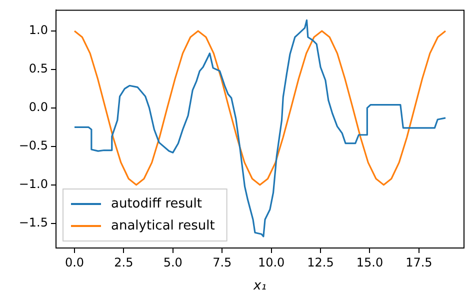  Describe the element at coordinates (259, 286) in the screenshot. I see `x-axis-title: x₁` at that location.